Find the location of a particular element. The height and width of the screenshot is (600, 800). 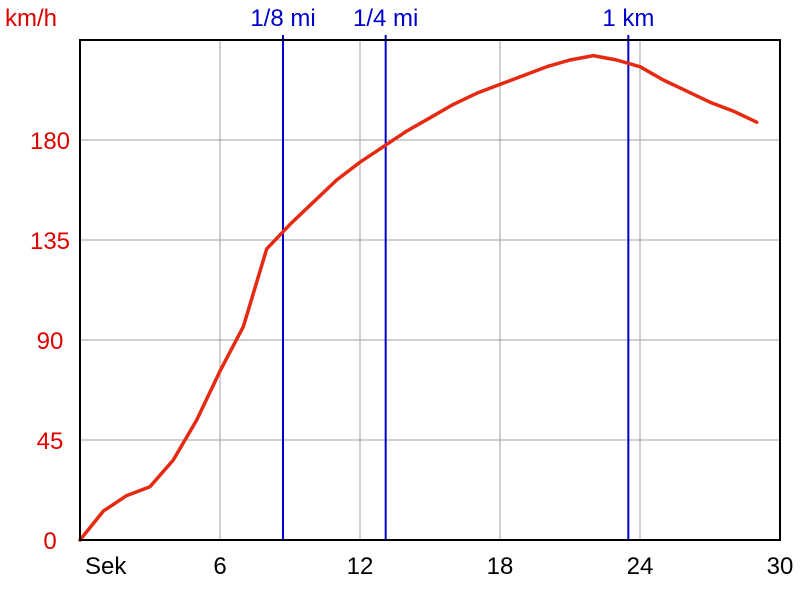

distance-marker-label: 1/8 mi is located at coordinates (282, 18).